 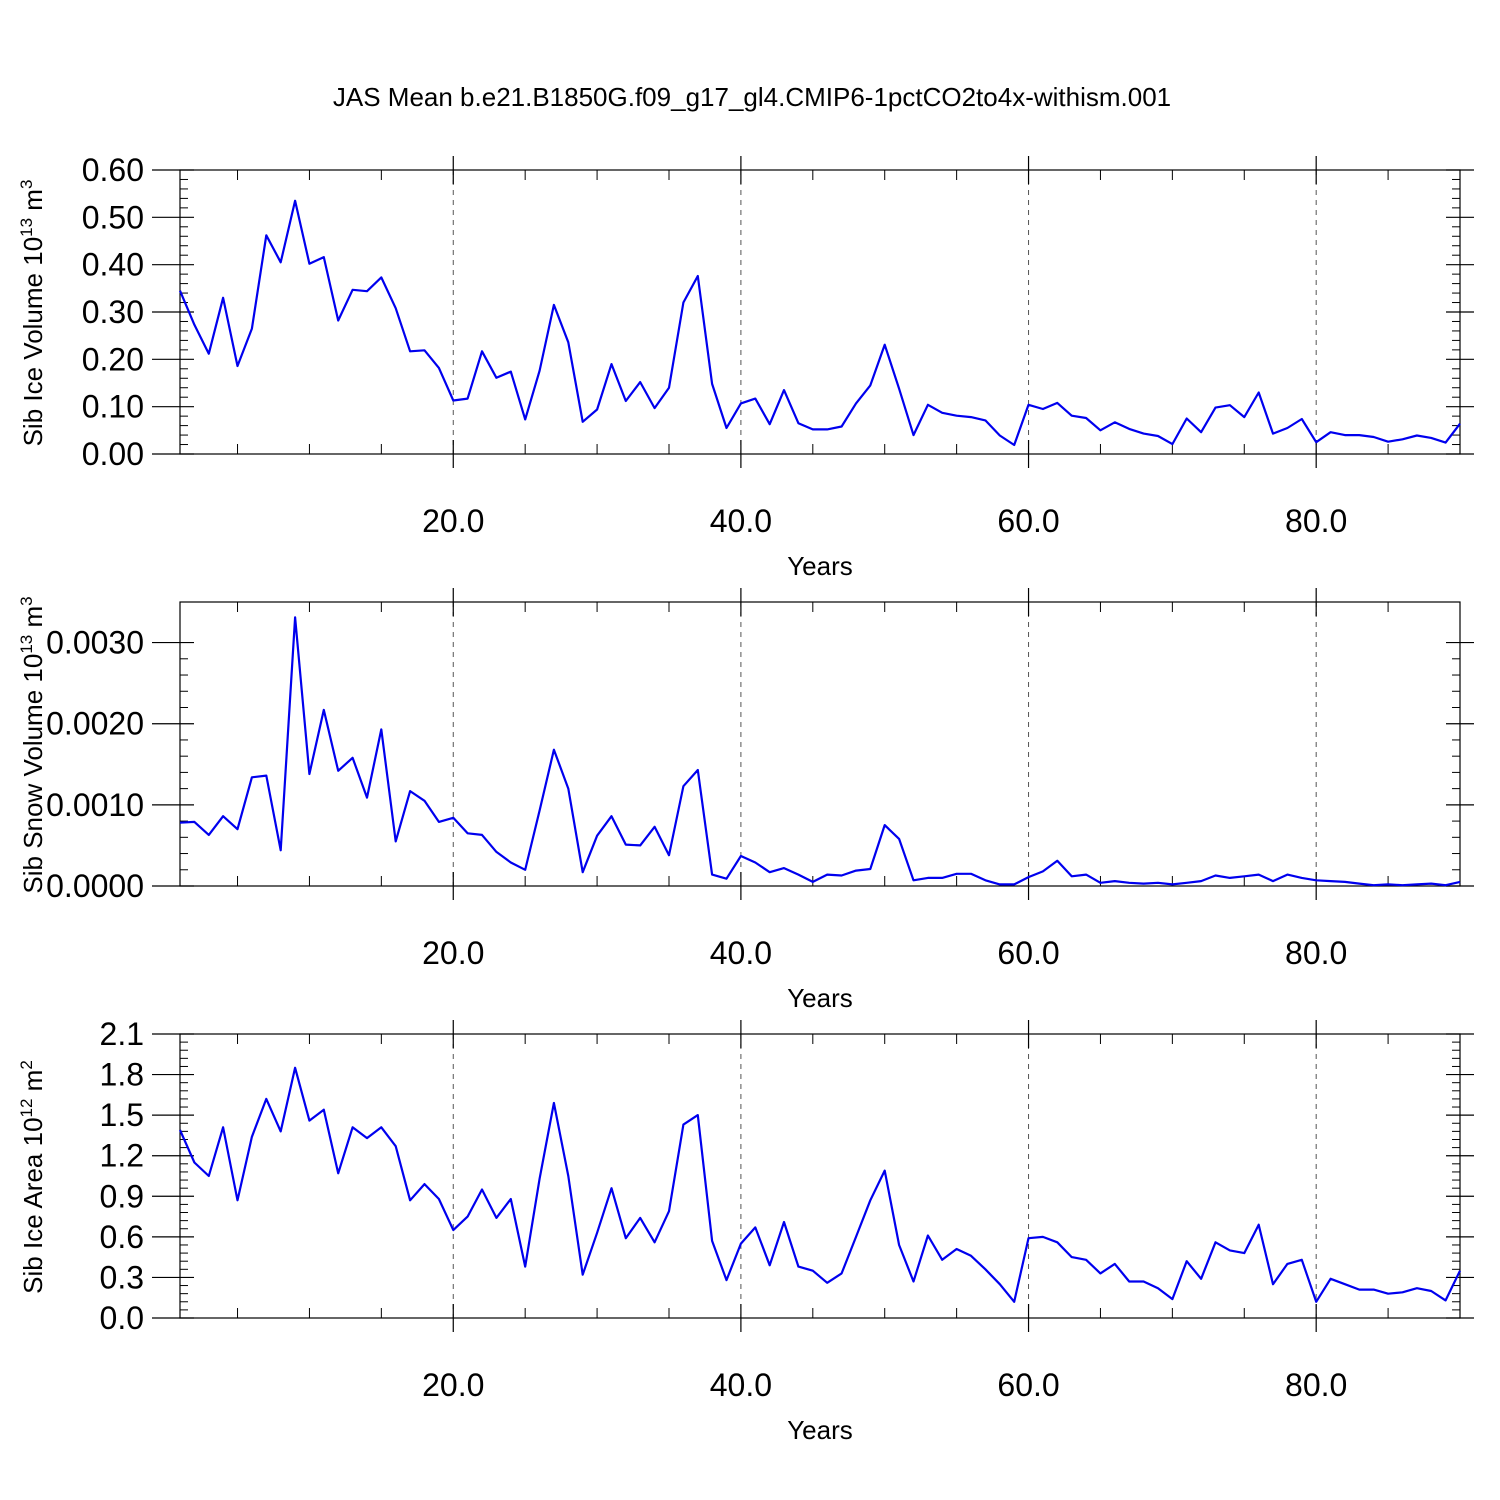 I want to click on y-axis-label-ylabel-unit-exp: 2, so click(x=26, y=1064).